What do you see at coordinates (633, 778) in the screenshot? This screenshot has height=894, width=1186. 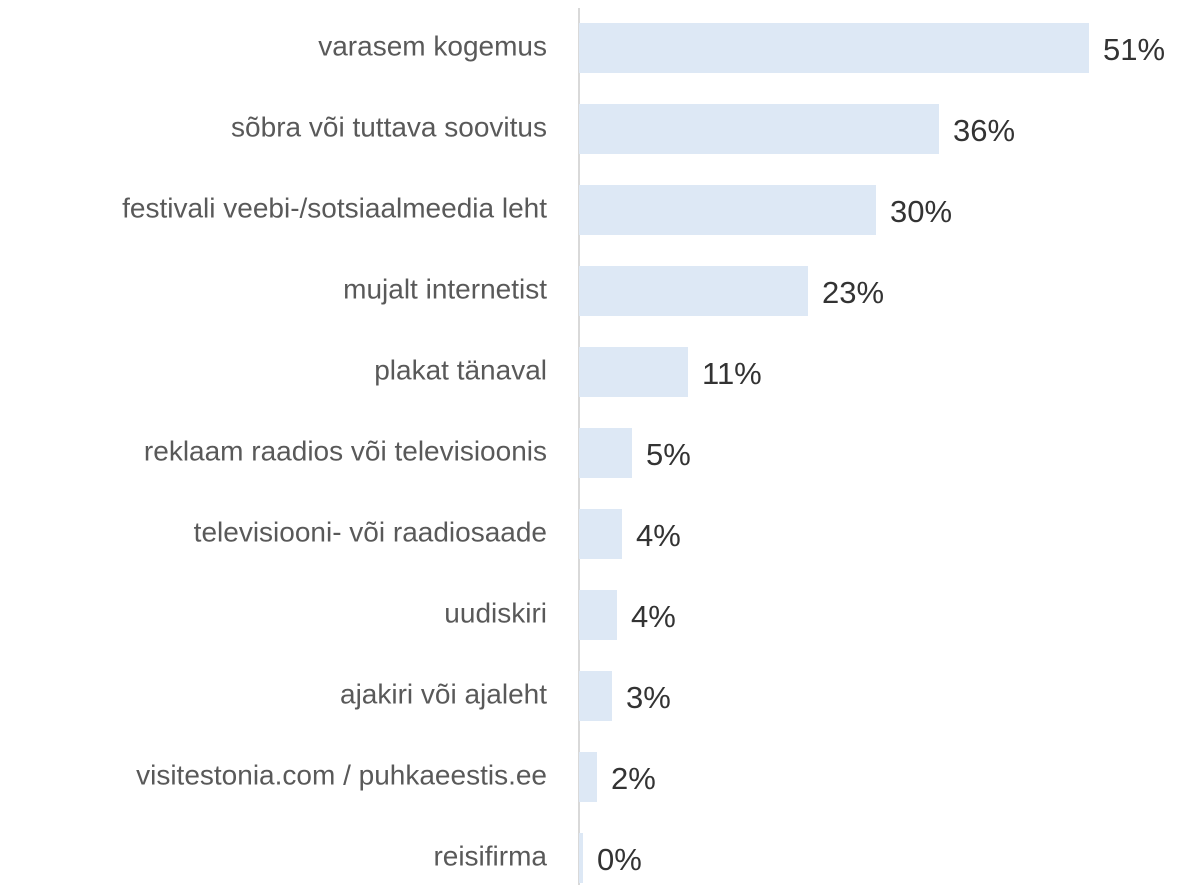 I see `value-label: 2%` at bounding box center [633, 778].